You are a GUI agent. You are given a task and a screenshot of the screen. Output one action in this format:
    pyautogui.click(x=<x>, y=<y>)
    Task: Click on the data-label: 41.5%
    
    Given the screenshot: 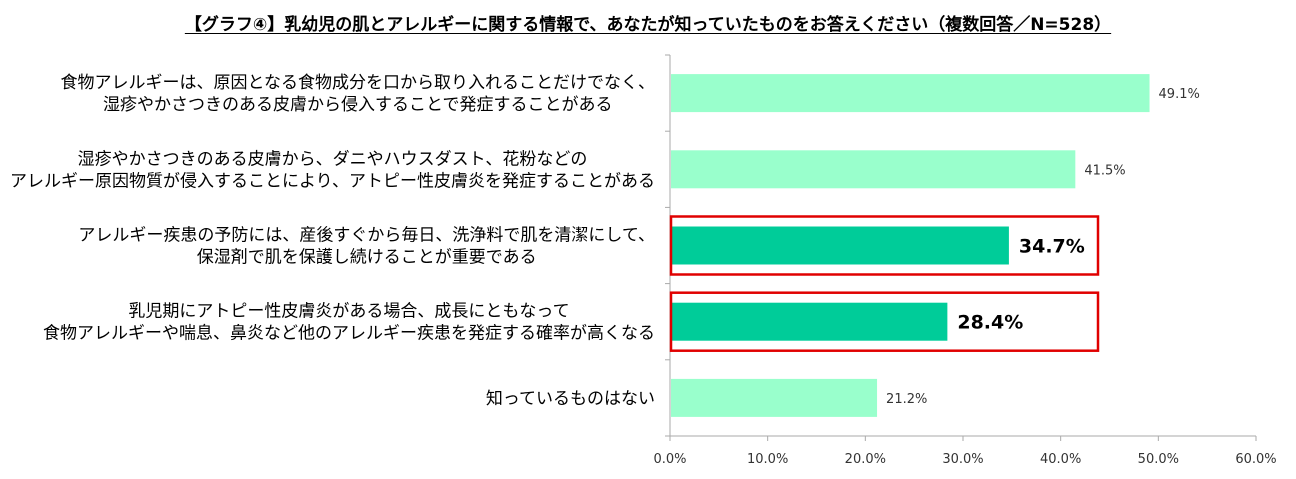 What is the action you would take?
    pyautogui.click(x=1104, y=170)
    